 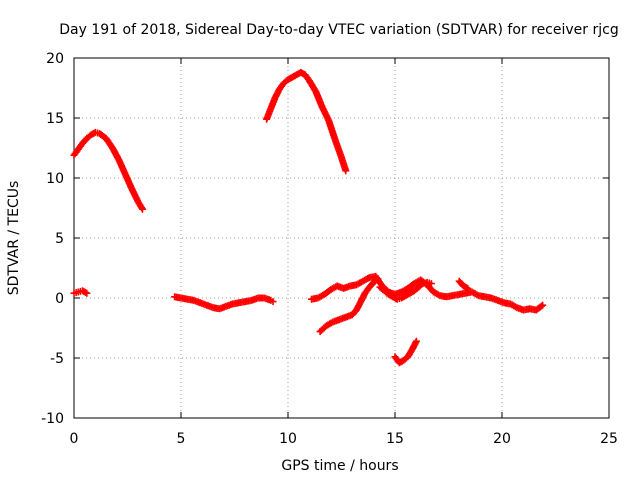 What do you see at coordinates (57, 359) in the screenshot?
I see `y-tick-label: -5` at bounding box center [57, 359].